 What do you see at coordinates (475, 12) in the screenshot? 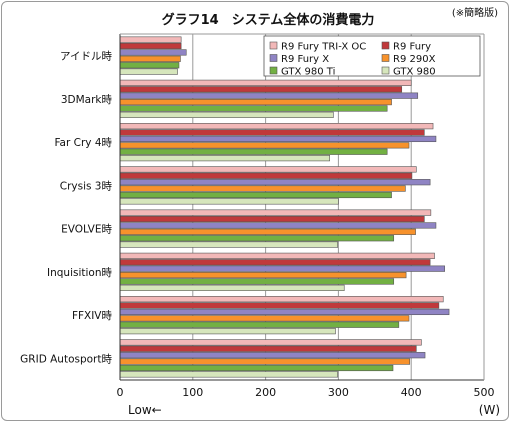
I see `chart-note: (※簡略版)` at bounding box center [475, 12].